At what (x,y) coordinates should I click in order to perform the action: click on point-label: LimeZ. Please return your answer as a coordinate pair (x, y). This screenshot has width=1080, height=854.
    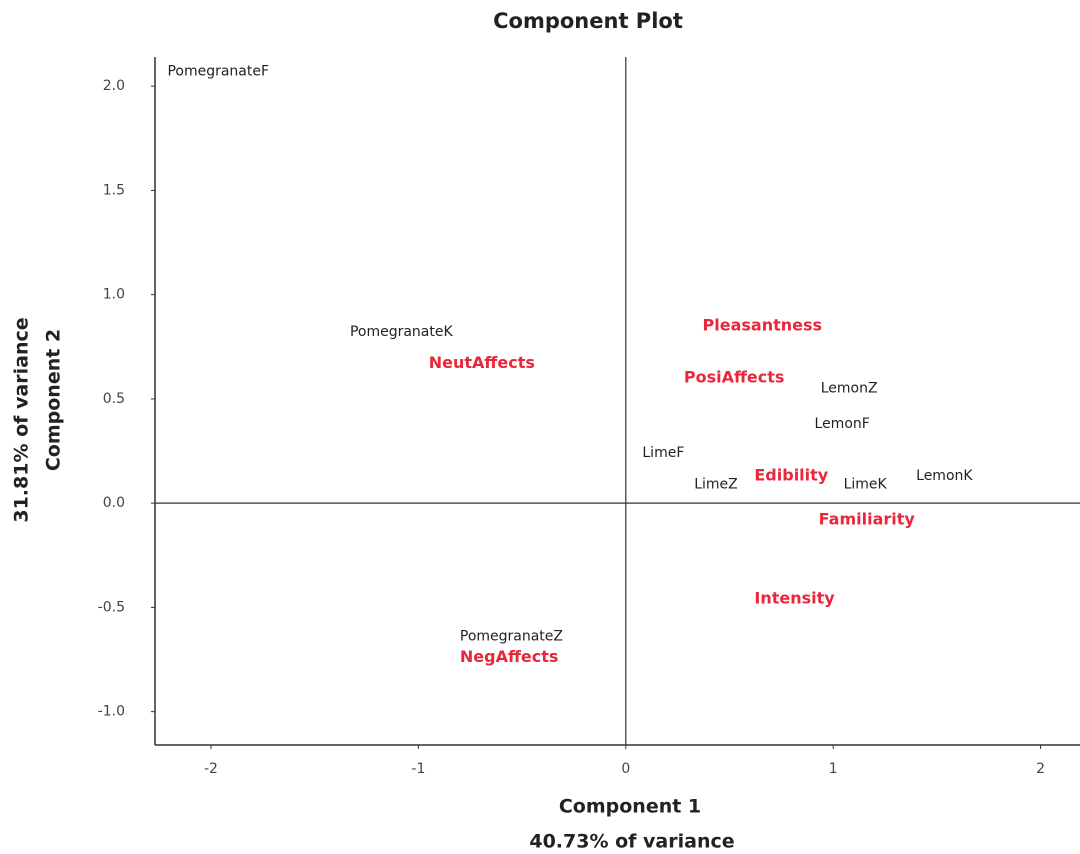
    Looking at the image, I should click on (716, 484).